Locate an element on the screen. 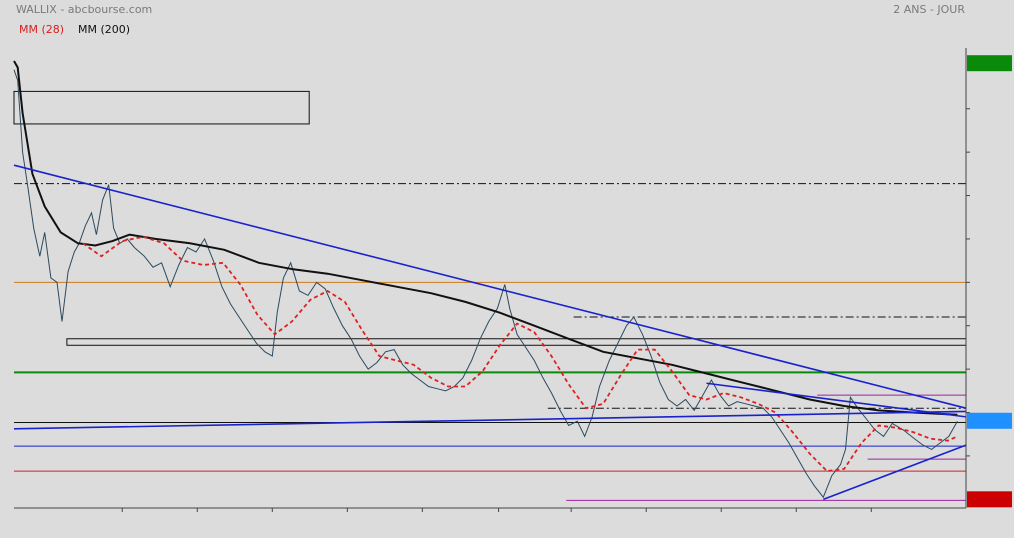  y-axis-ticks is located at coordinates (968, 282).